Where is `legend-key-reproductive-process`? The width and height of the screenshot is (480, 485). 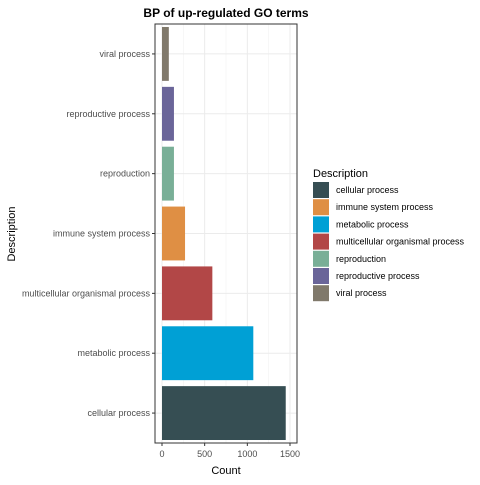
legend-key-reproductive-process is located at coordinates (321, 276).